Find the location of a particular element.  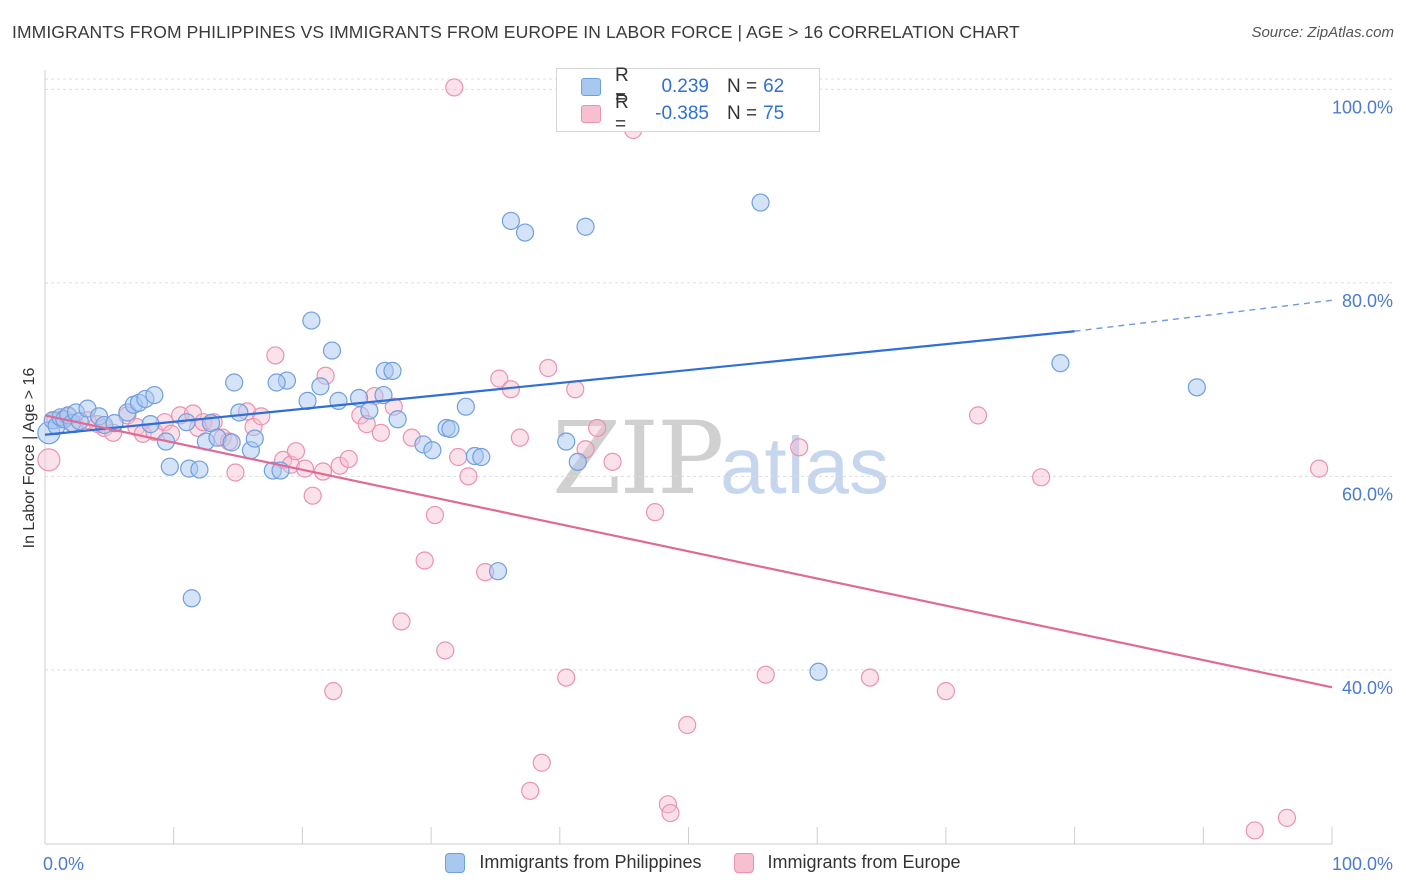

legend-label: Immigrants from Philippines is located at coordinates (590, 862).